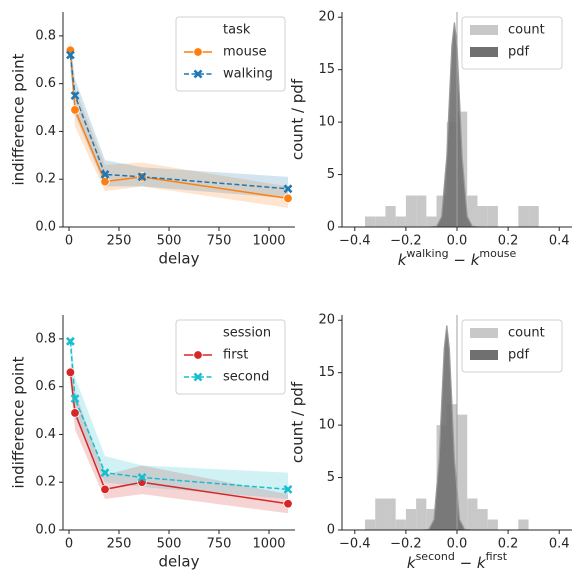  What do you see at coordinates (219, 544) in the screenshot?
I see `x-tick-label: 750` at bounding box center [219, 544].